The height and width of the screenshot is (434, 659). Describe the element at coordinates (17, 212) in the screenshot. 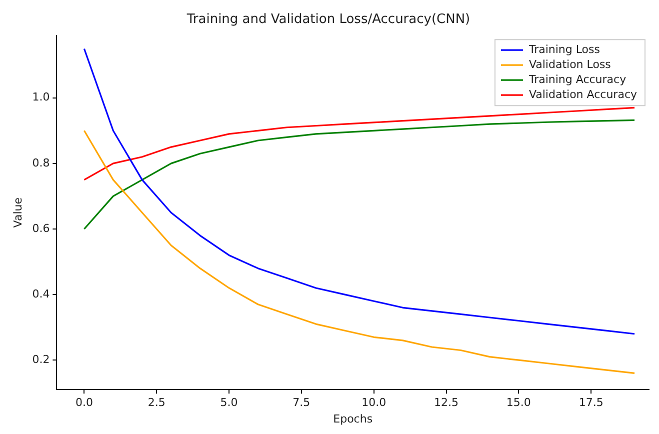

I see `y-axis-title: Value` at that location.